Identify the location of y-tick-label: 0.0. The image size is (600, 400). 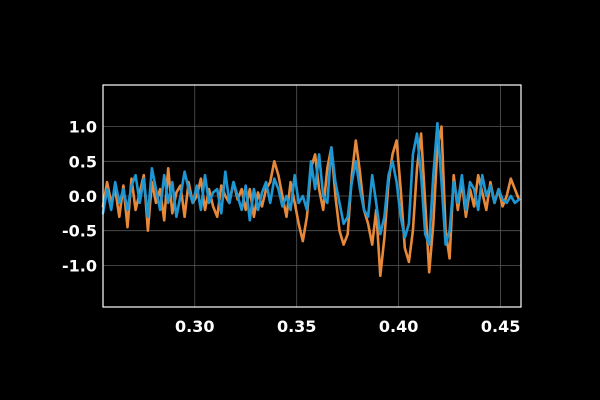
(83, 196).